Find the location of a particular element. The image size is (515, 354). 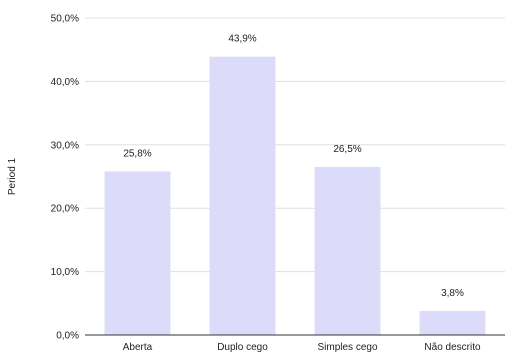

y-tick-label: 50,0% is located at coordinates (65, 19).